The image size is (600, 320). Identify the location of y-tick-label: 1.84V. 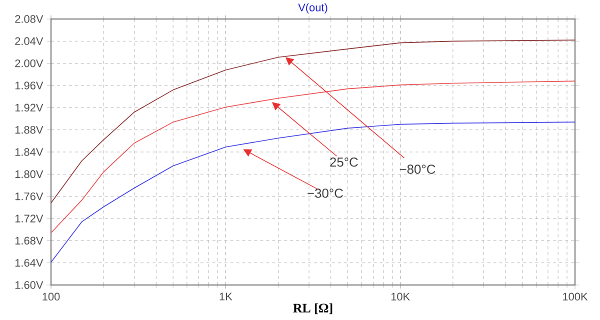
(29, 152).